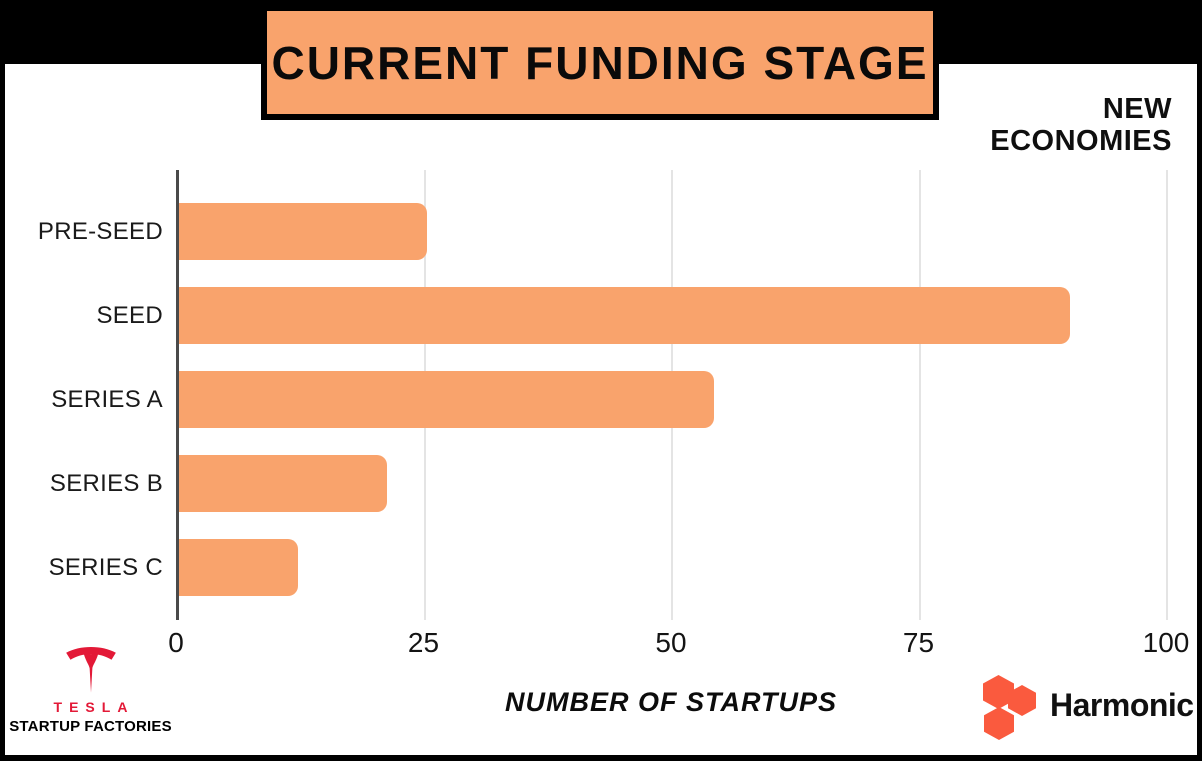  Describe the element at coordinates (423, 642) in the screenshot. I see `x-tick-label-25: 25` at that location.